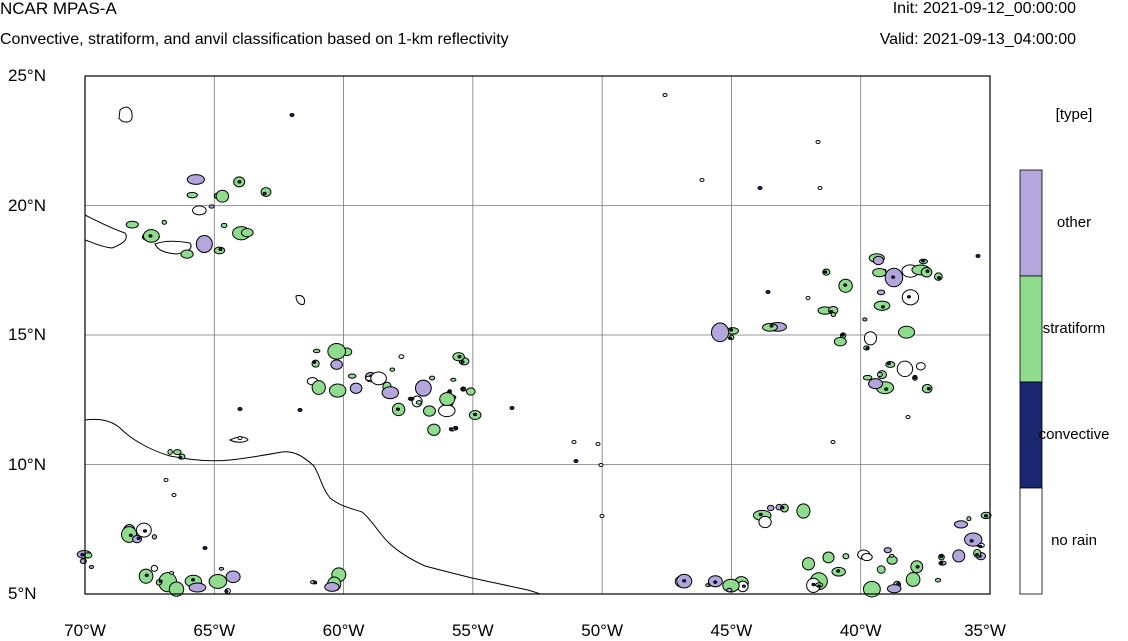  Describe the element at coordinates (472, 630) in the screenshot. I see `longitude-tick-label: 55°W` at that location.